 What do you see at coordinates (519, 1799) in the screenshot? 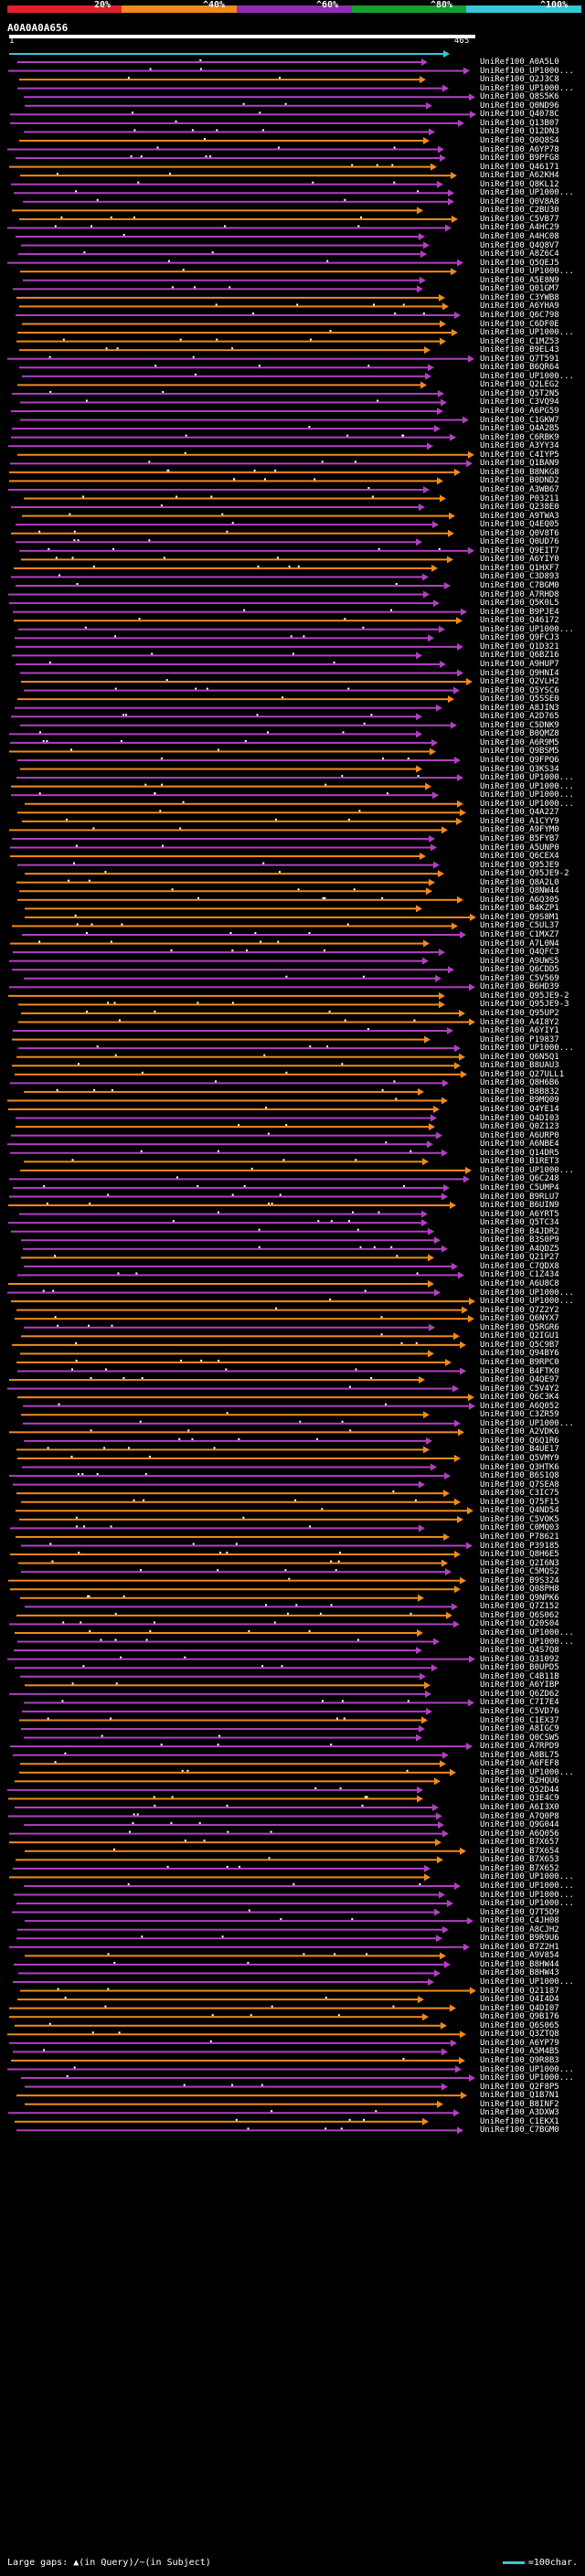
I see `hit-label: UniRef100_Q3E4C9` at bounding box center [519, 1799].